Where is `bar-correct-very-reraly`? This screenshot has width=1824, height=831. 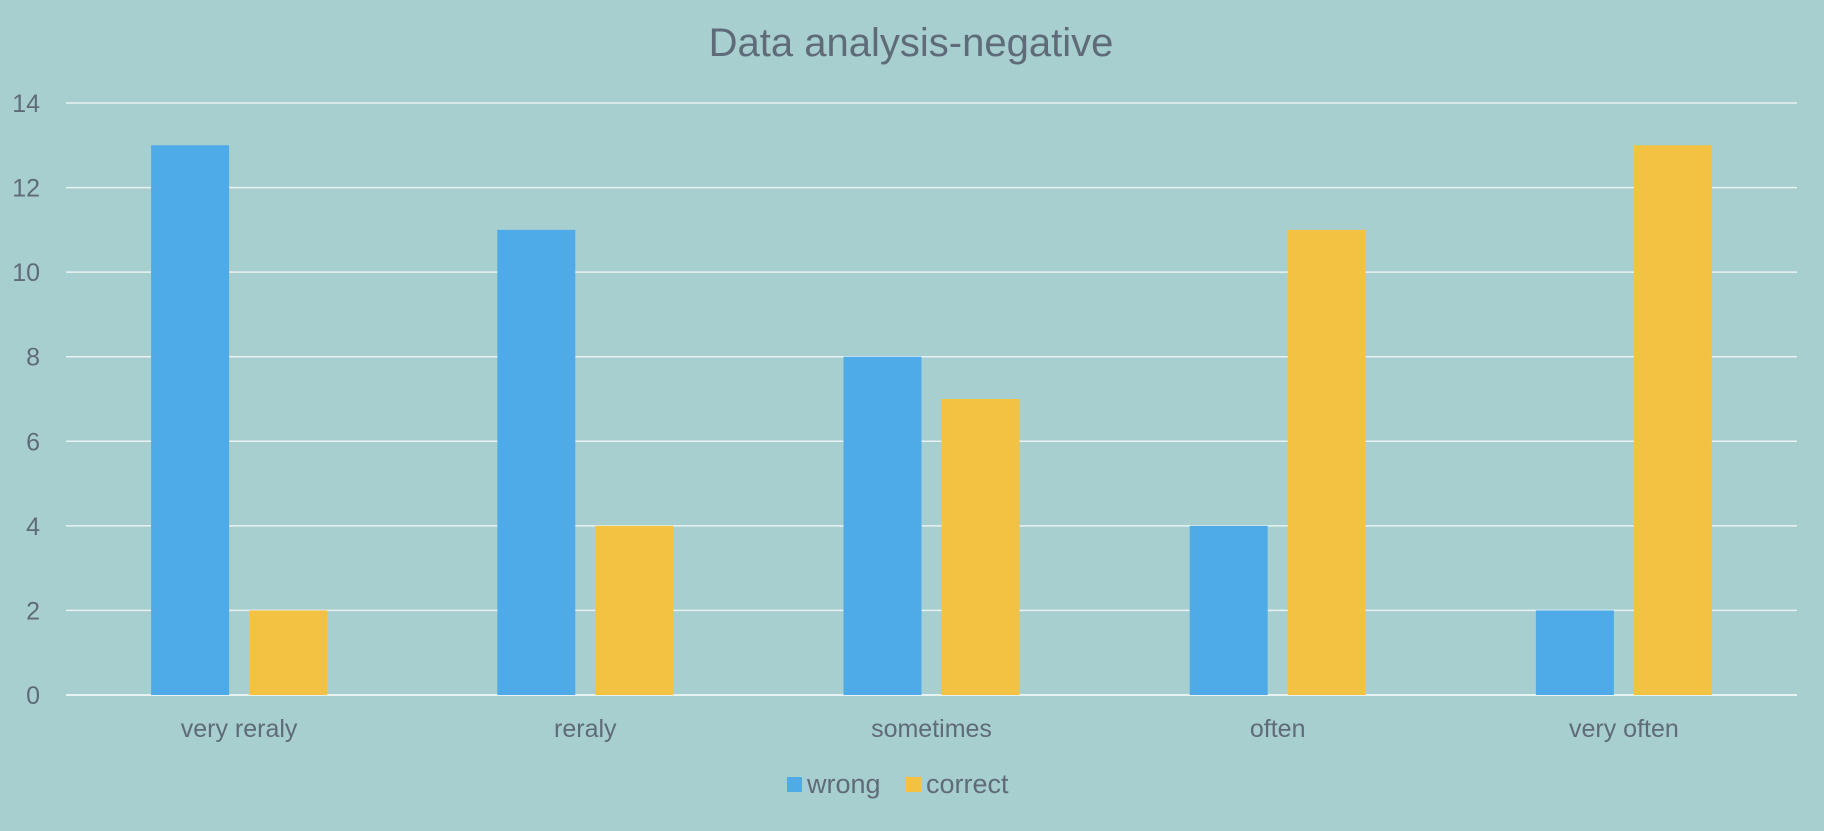 bar-correct-very-reraly is located at coordinates (288, 652).